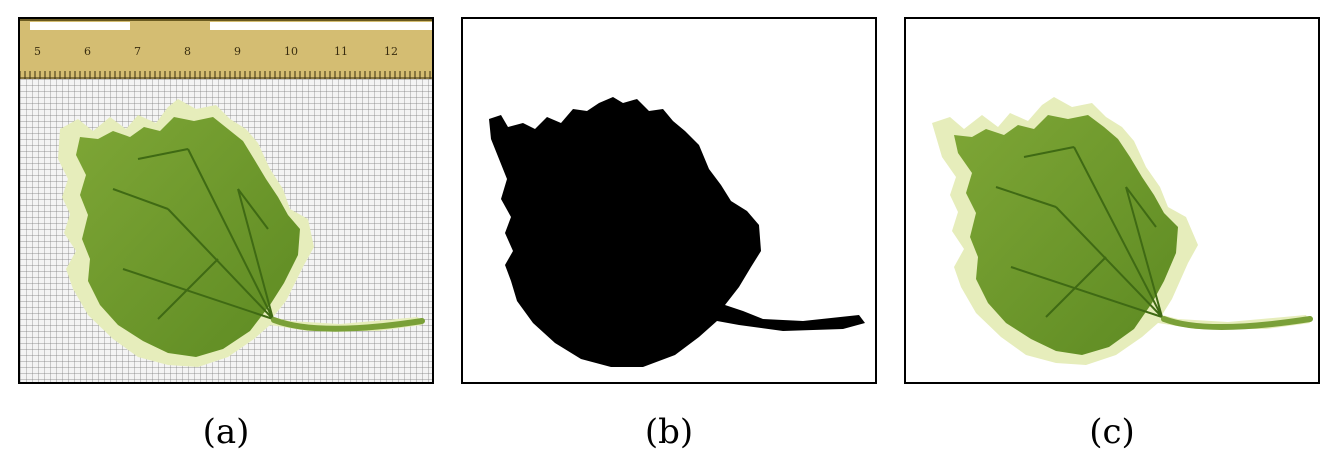  Describe the element at coordinates (37, 51) in the screenshot. I see `ruler-number: 5` at that location.